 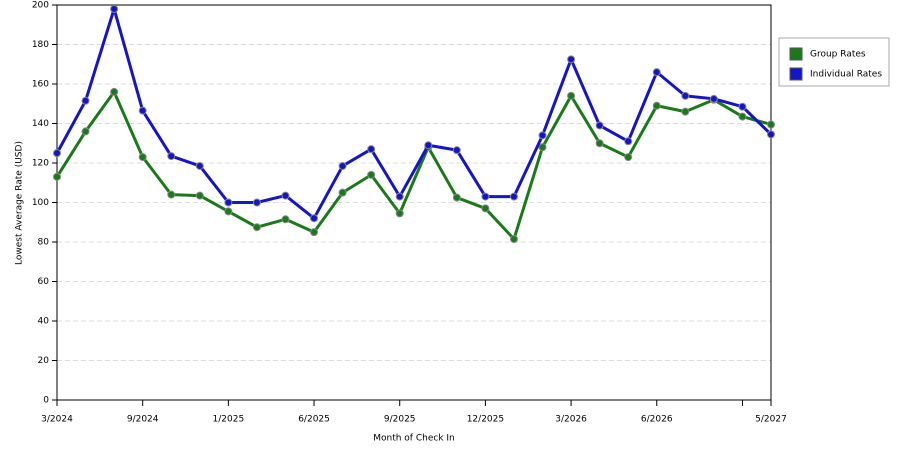 I want to click on y-tick-label: 40, so click(x=44, y=322).